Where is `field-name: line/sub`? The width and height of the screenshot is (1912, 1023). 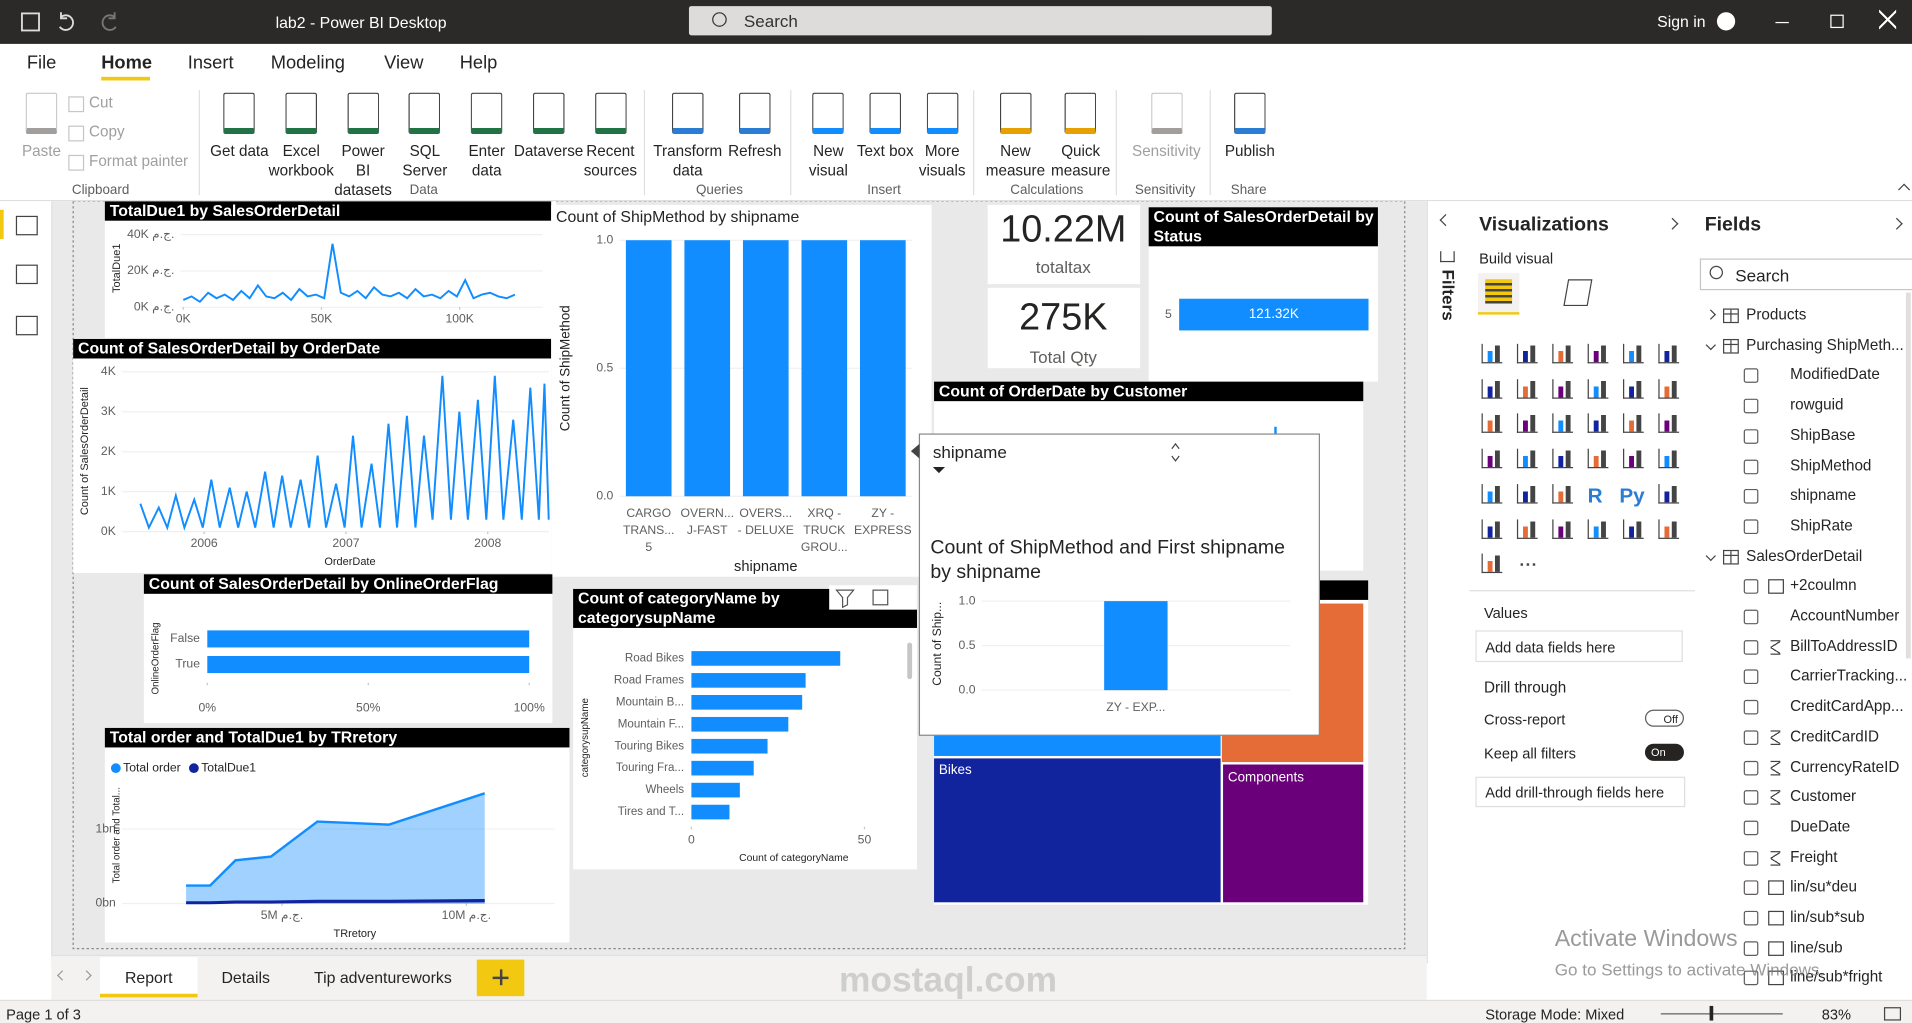
field-name: line/sub is located at coordinates (1816, 947).